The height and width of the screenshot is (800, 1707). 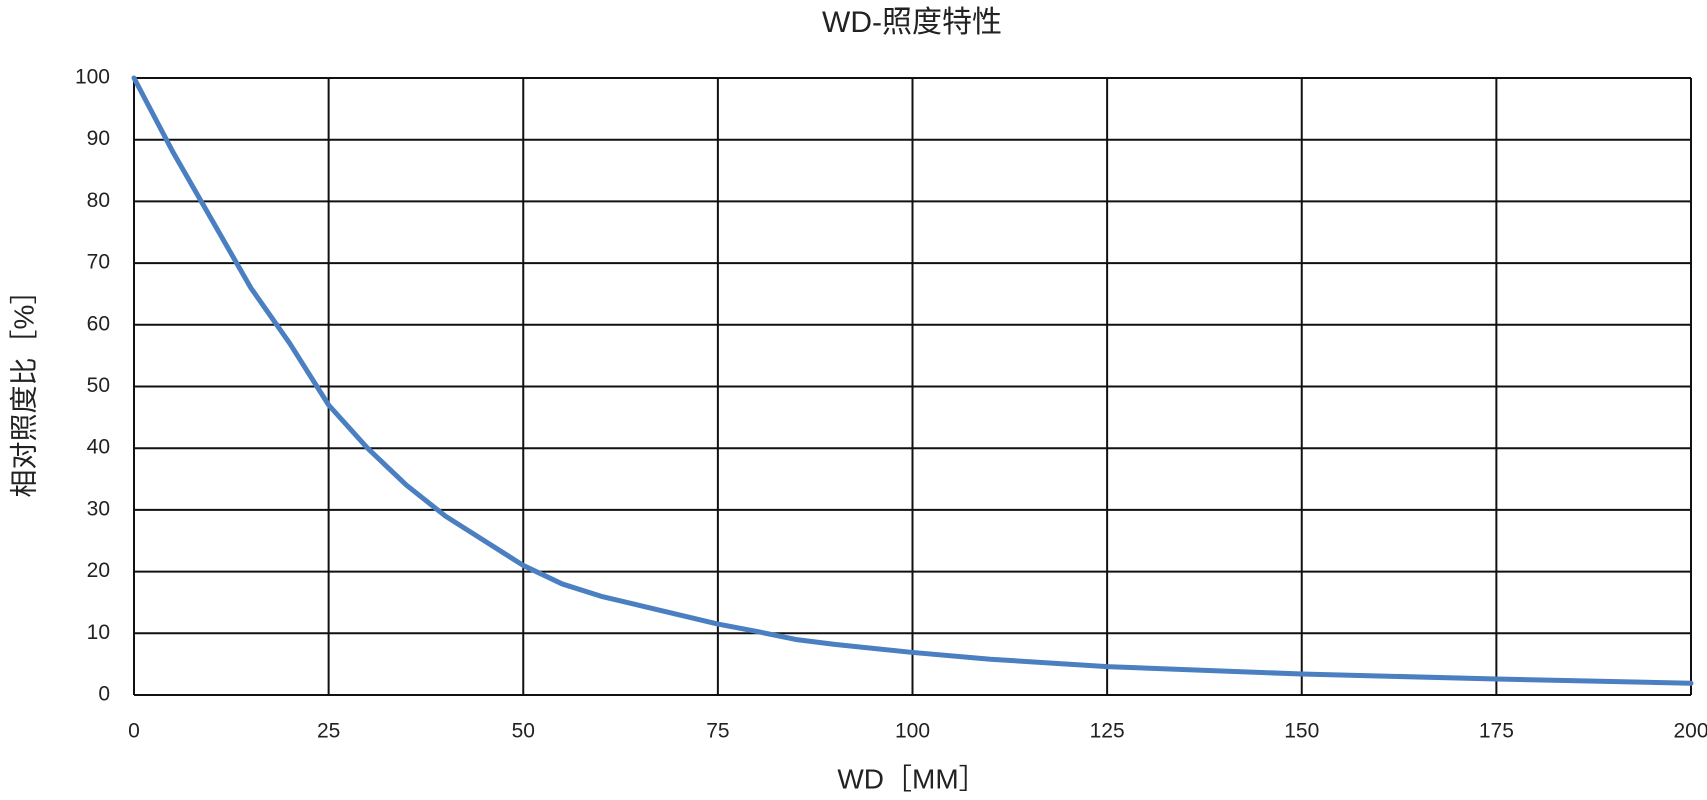 What do you see at coordinates (1301, 731) in the screenshot?
I see `x-tick-label: 150` at bounding box center [1301, 731].